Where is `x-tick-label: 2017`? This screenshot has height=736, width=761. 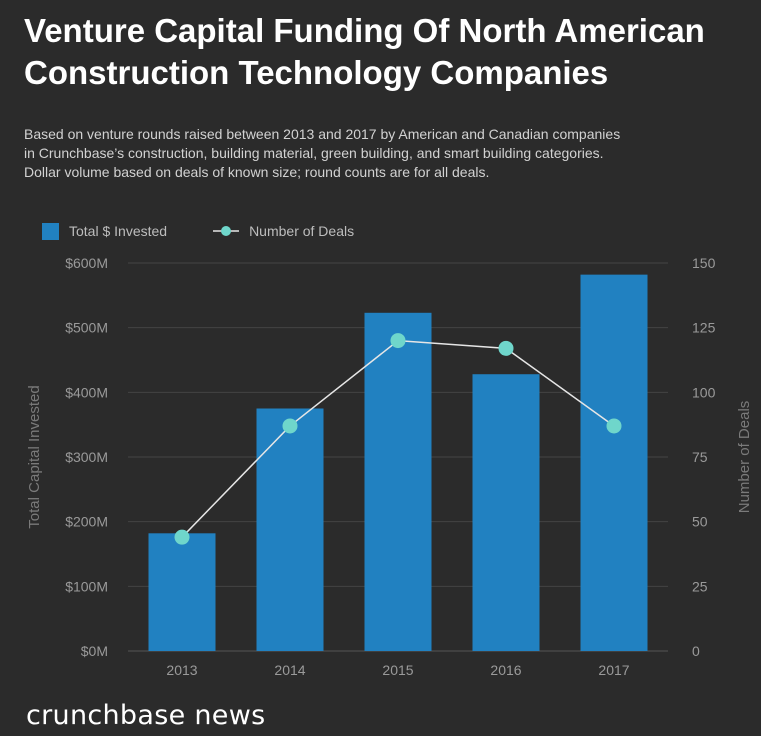
x-tick-label: 2017 is located at coordinates (613, 670).